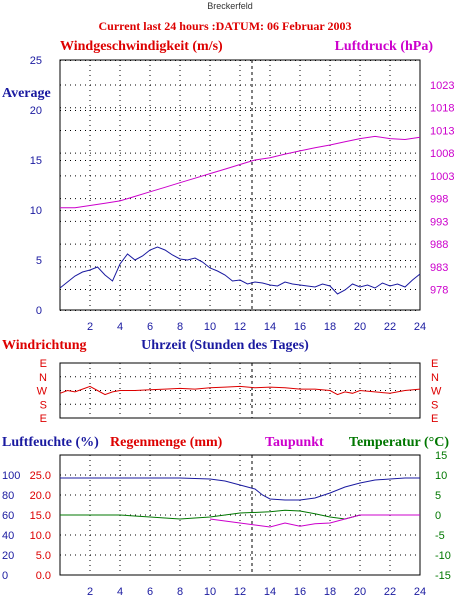  What do you see at coordinates (36, 111) in the screenshot?
I see `wind-speed-tick-label: 20` at bounding box center [36, 111].